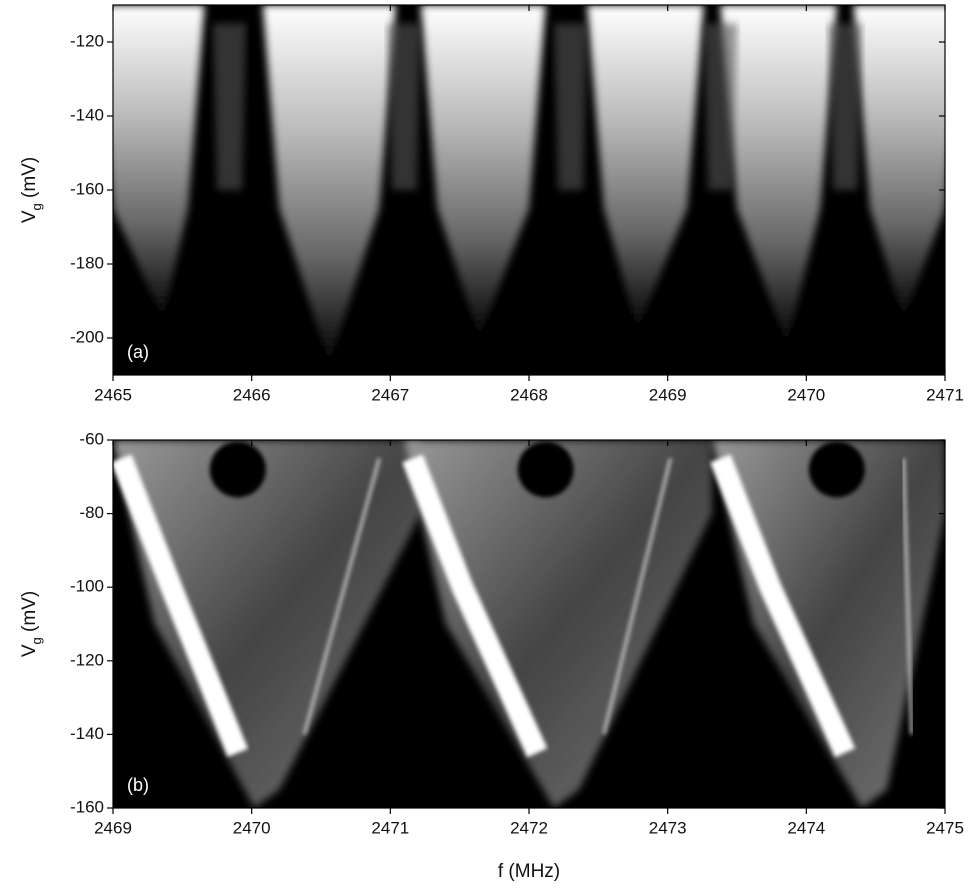 This screenshot has width=977, height=893. What do you see at coordinates (91, 438) in the screenshot?
I see `y-tick-label: -60` at bounding box center [91, 438].